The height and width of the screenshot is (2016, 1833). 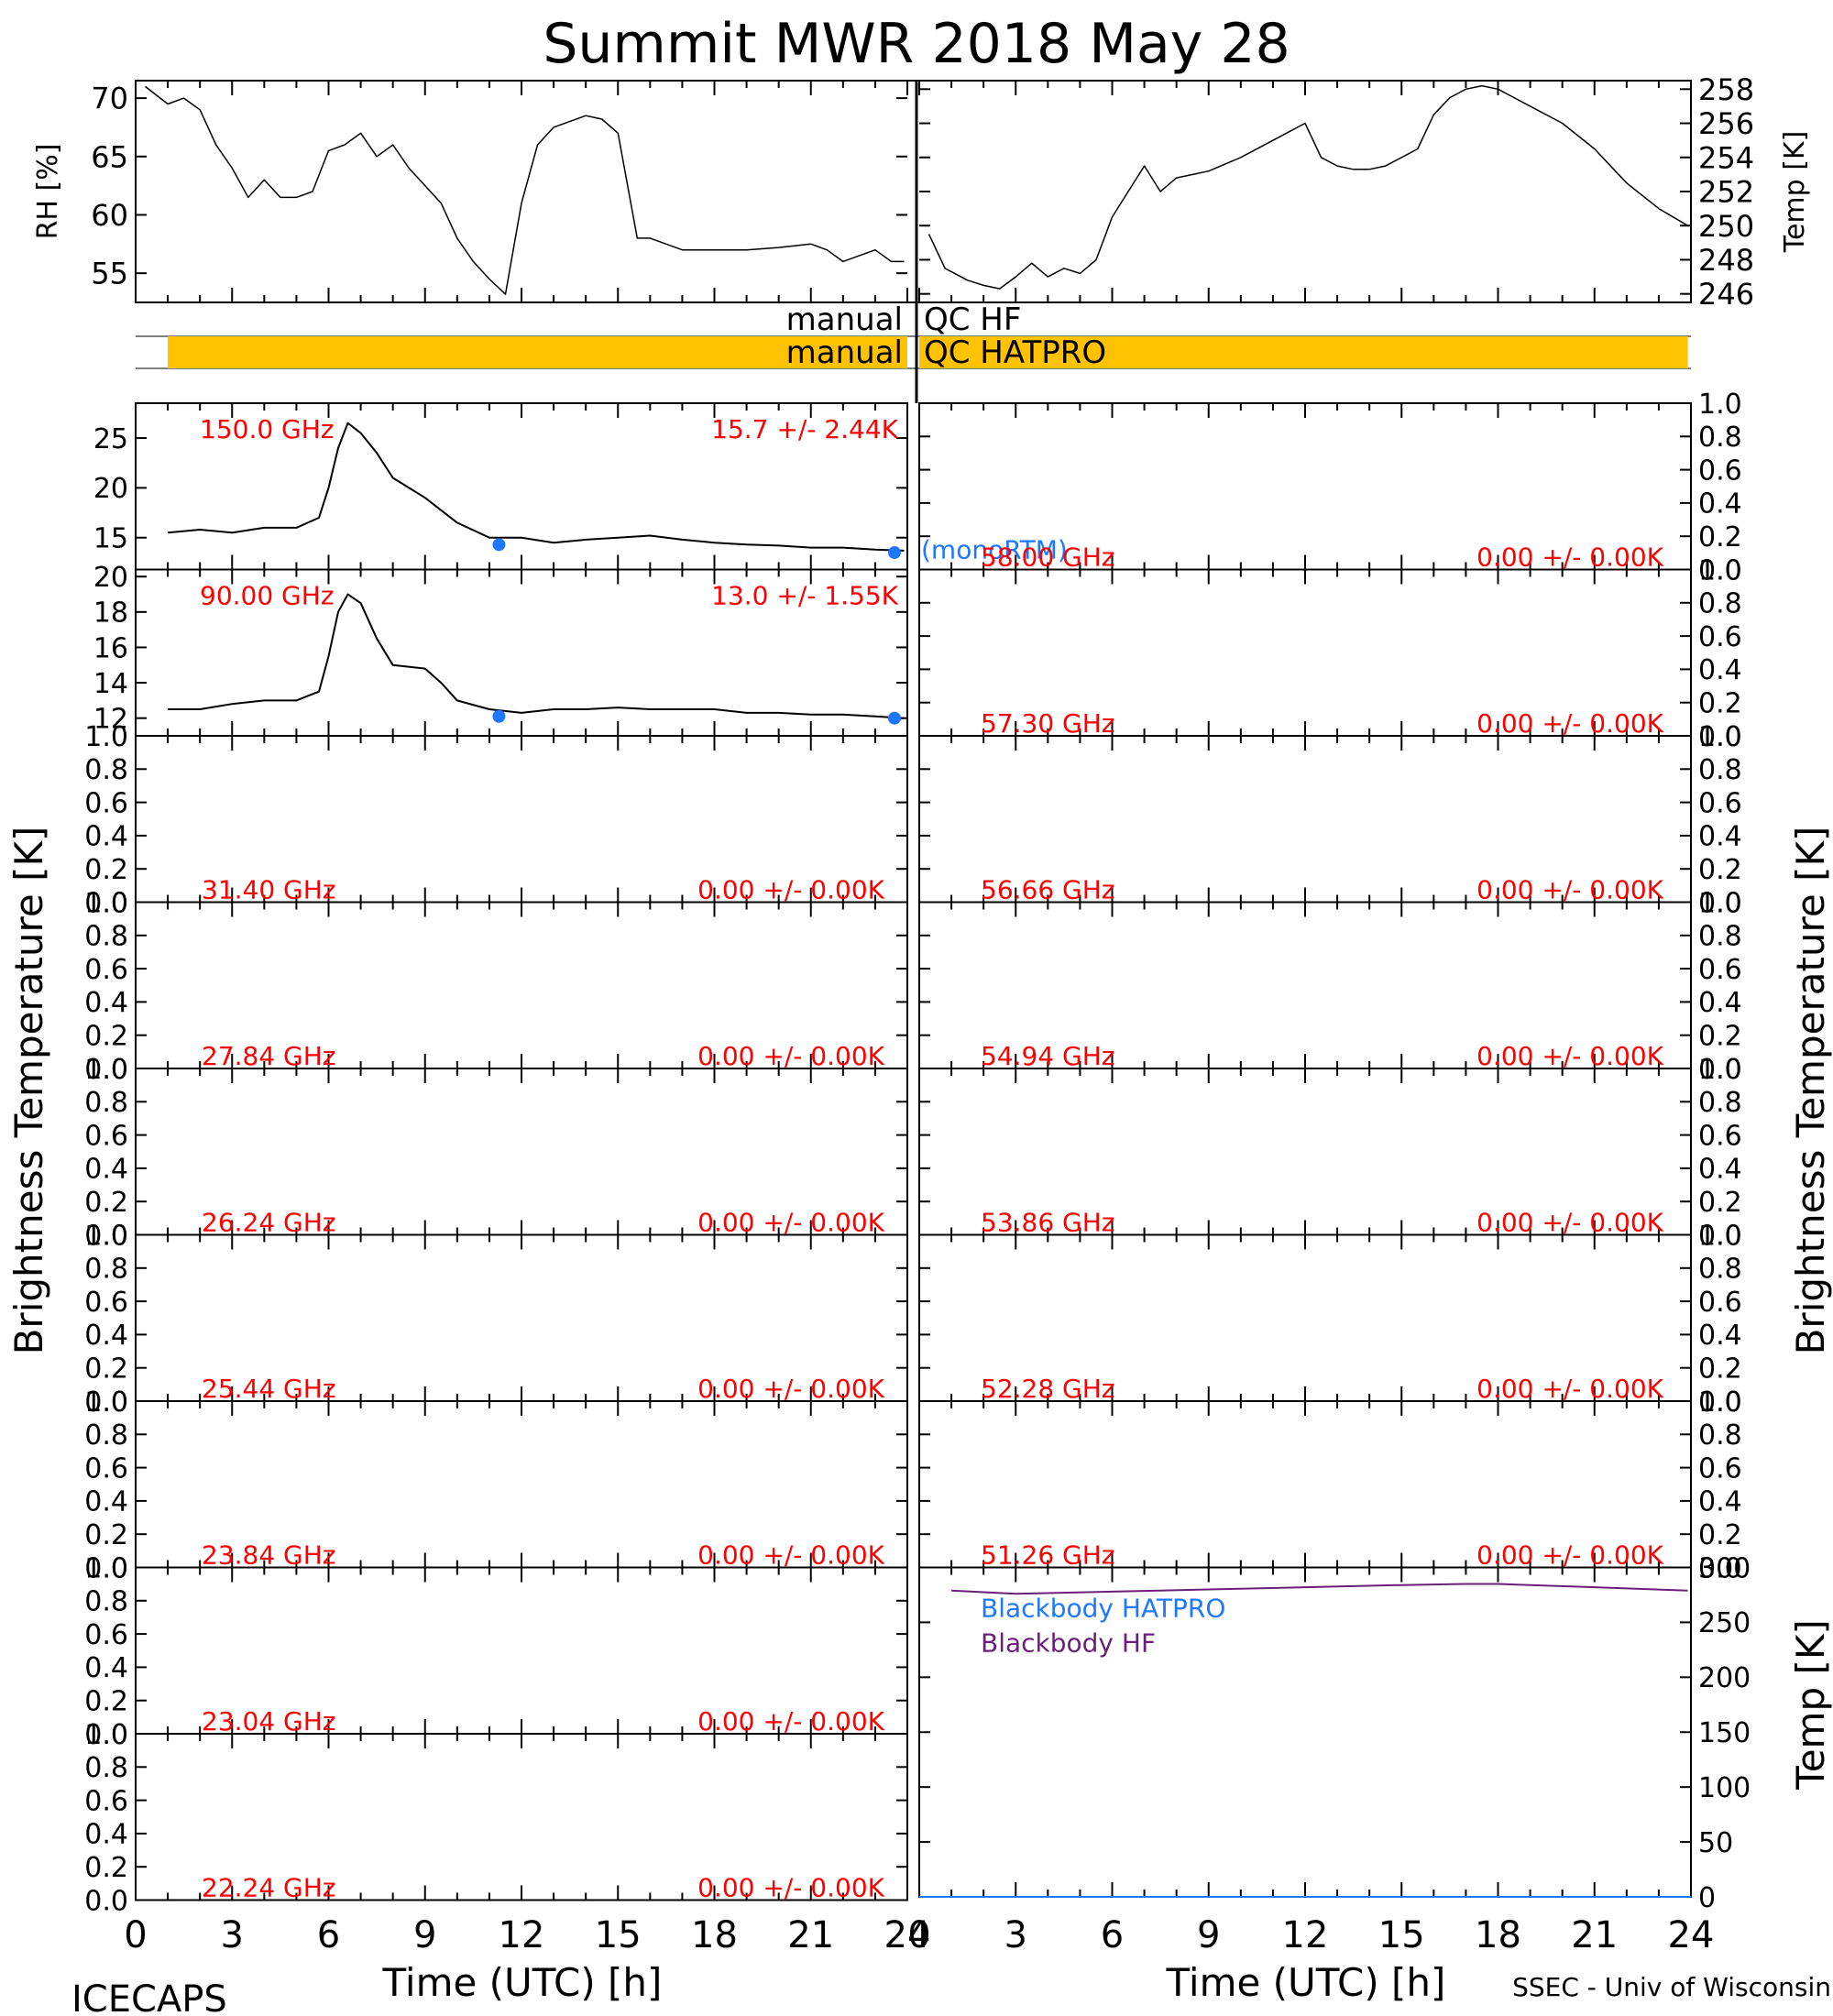 What do you see at coordinates (1726, 294) in the screenshot?
I see `temp-axis-tick-label: 246` at bounding box center [1726, 294].